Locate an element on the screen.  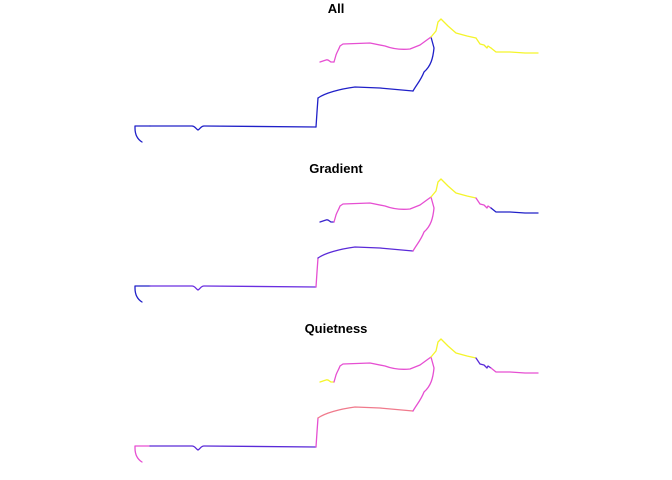
panel-title-gradient: Gradient is located at coordinates (336, 168).